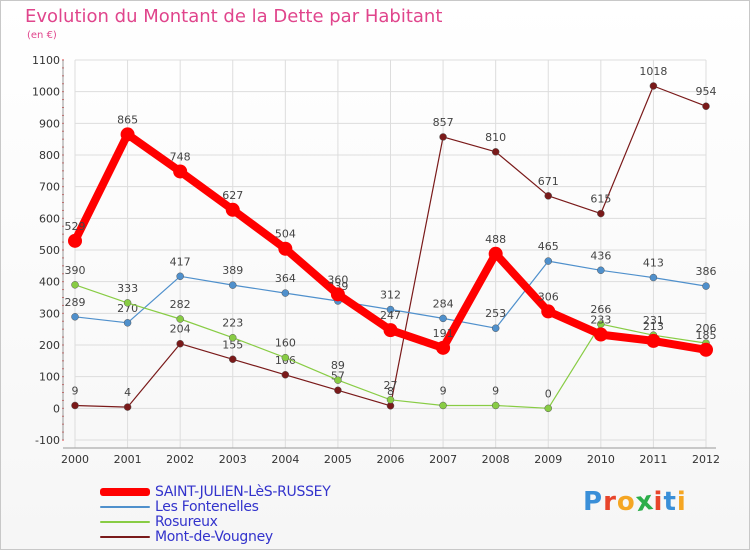 This screenshot has height=550, width=750. Describe the element at coordinates (56, 408) in the screenshot. I see `y-tick-label: 0` at that location.